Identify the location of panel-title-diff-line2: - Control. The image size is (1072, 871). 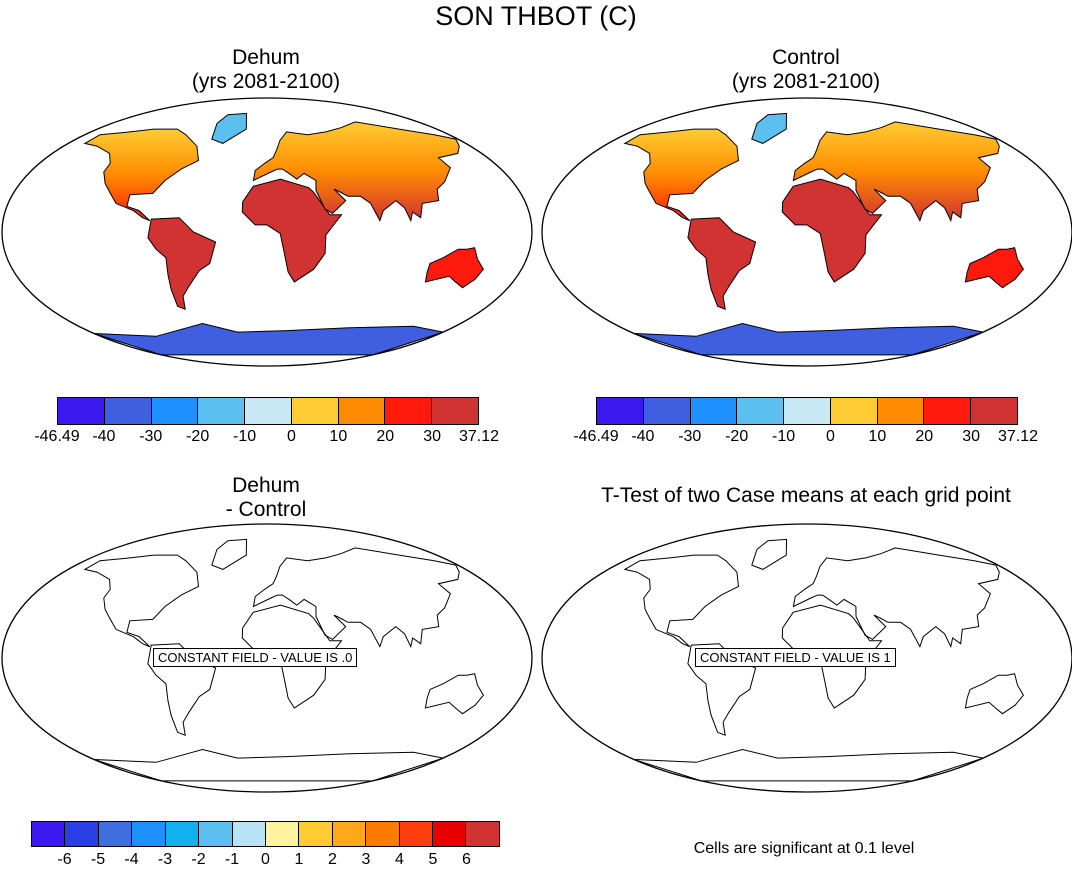
(266, 509).